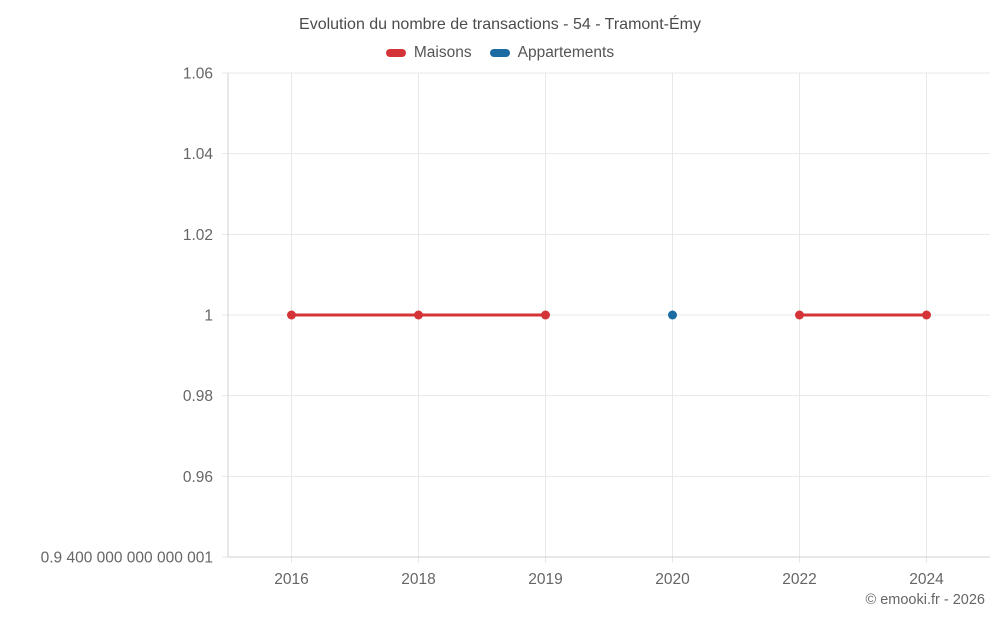 This screenshot has height=625, width=1000. I want to click on y-tick-label: 0.96, so click(198, 477).